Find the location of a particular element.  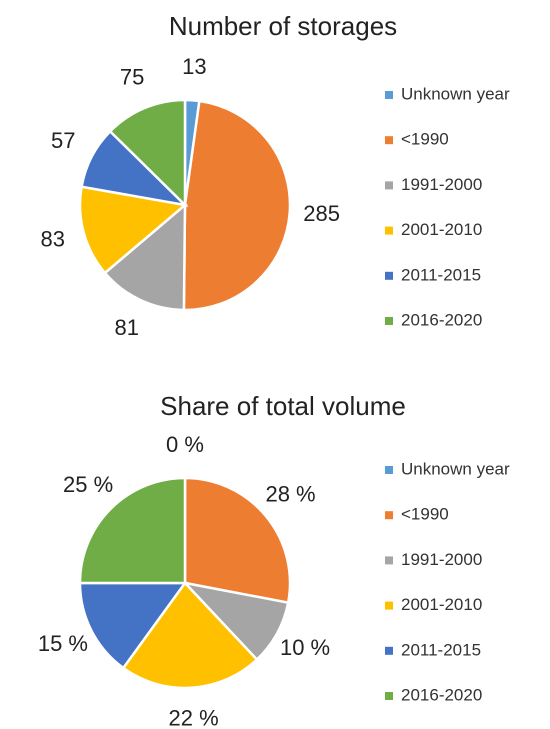

data-label: 13 is located at coordinates (194, 66).